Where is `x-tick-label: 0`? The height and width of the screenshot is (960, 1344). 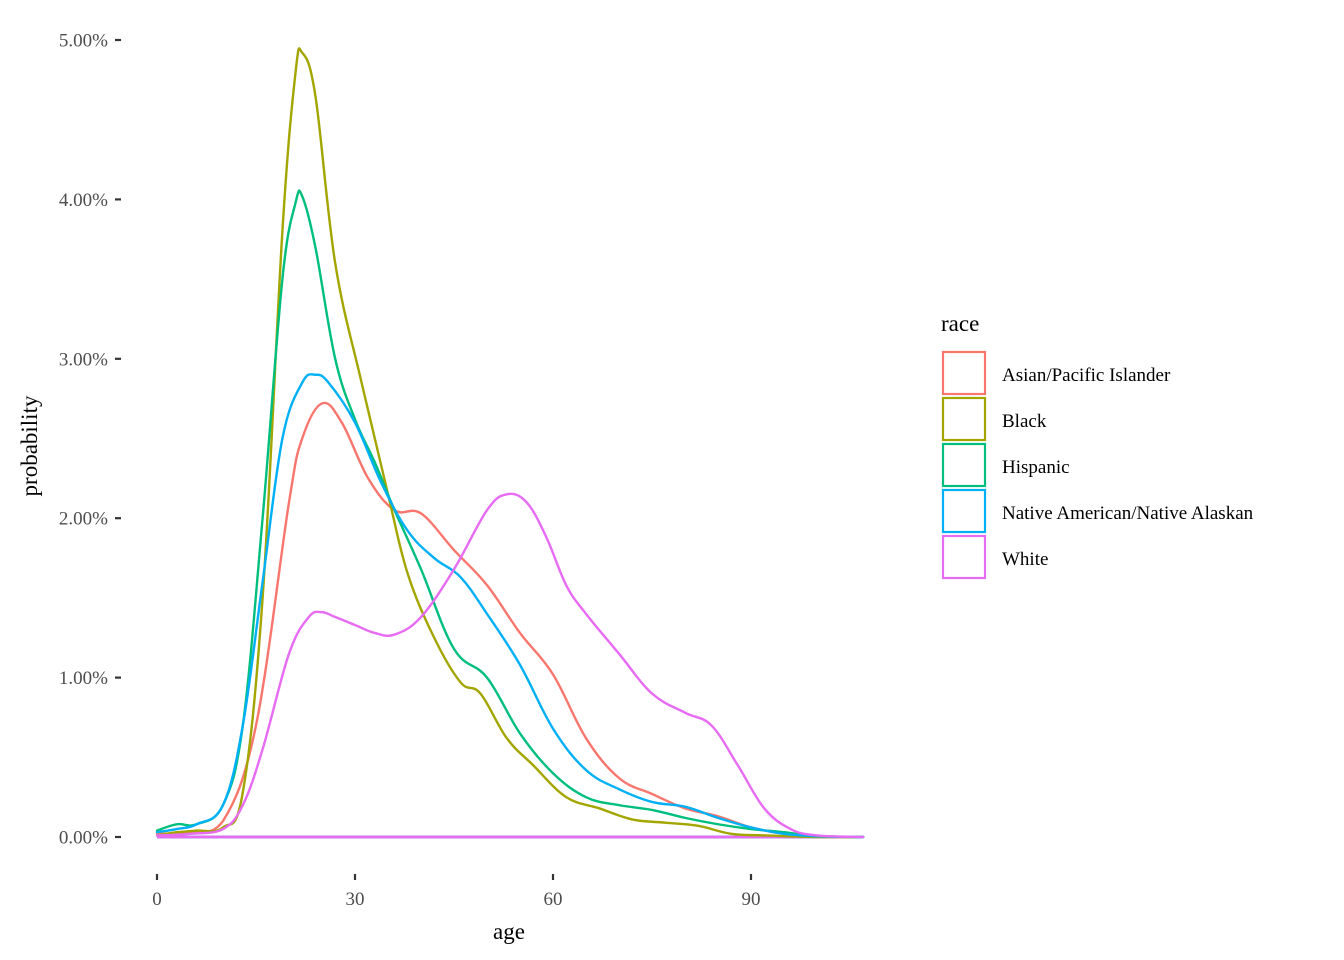
x-tick-label: 0 is located at coordinates (157, 899).